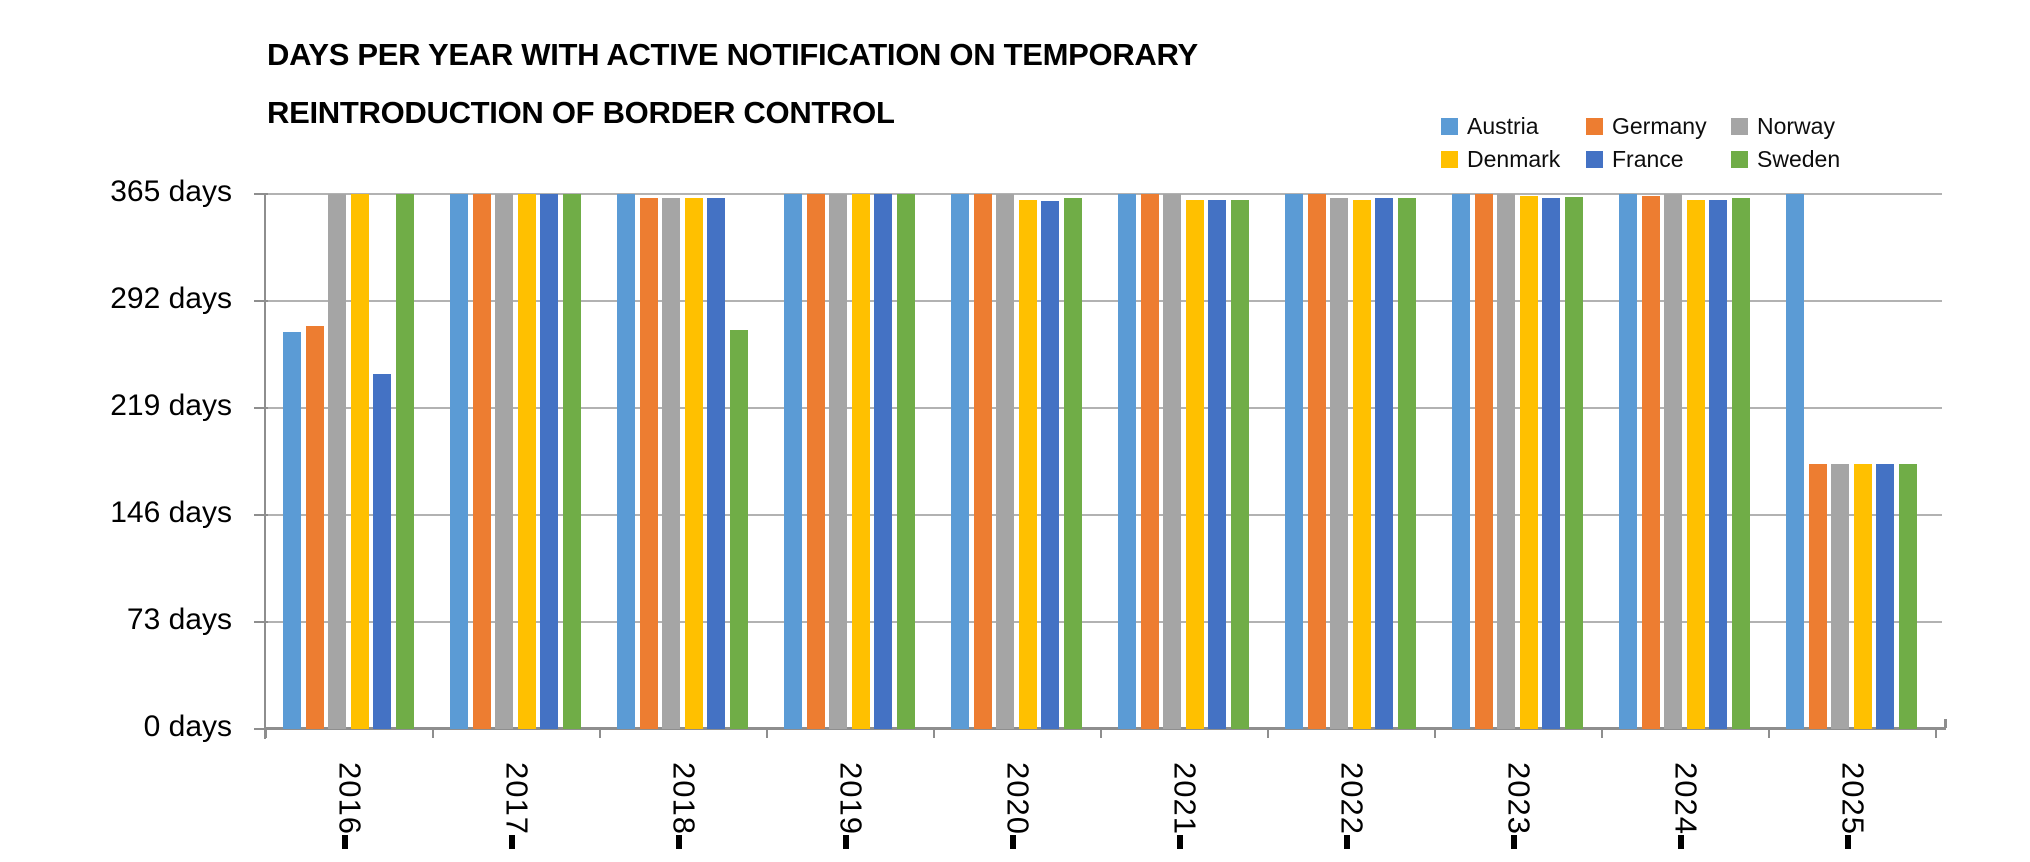 This screenshot has width=2030, height=862. I want to click on bar-group-2018, so click(682, 461).